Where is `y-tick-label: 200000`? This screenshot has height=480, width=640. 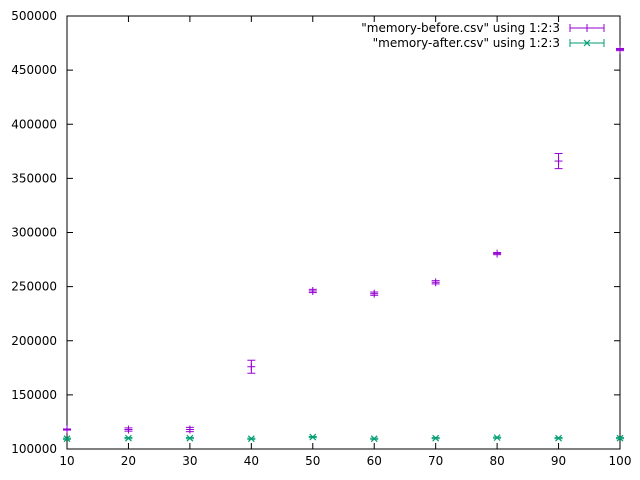
y-tick-label: 200000 is located at coordinates (34, 341).